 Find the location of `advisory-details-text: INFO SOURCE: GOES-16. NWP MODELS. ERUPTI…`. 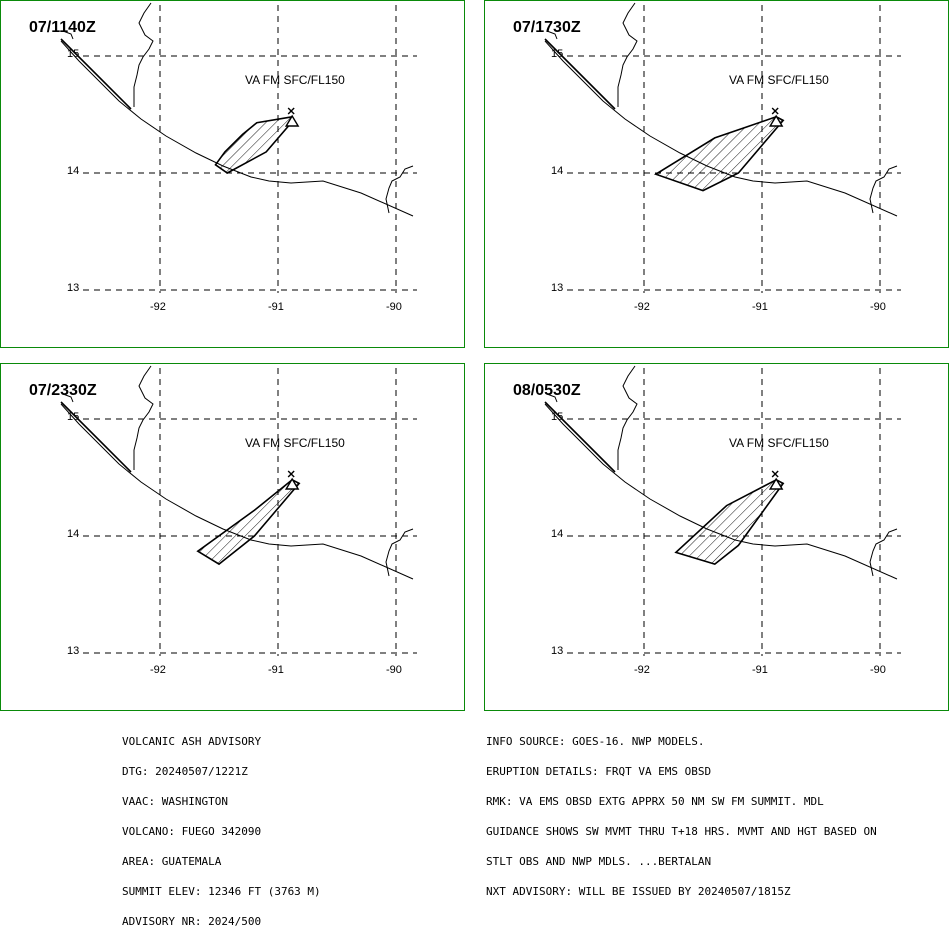

advisory-details-text: INFO SOURCE: GOES-16. NWP MODELS. ERUPTI… is located at coordinates (681, 812).